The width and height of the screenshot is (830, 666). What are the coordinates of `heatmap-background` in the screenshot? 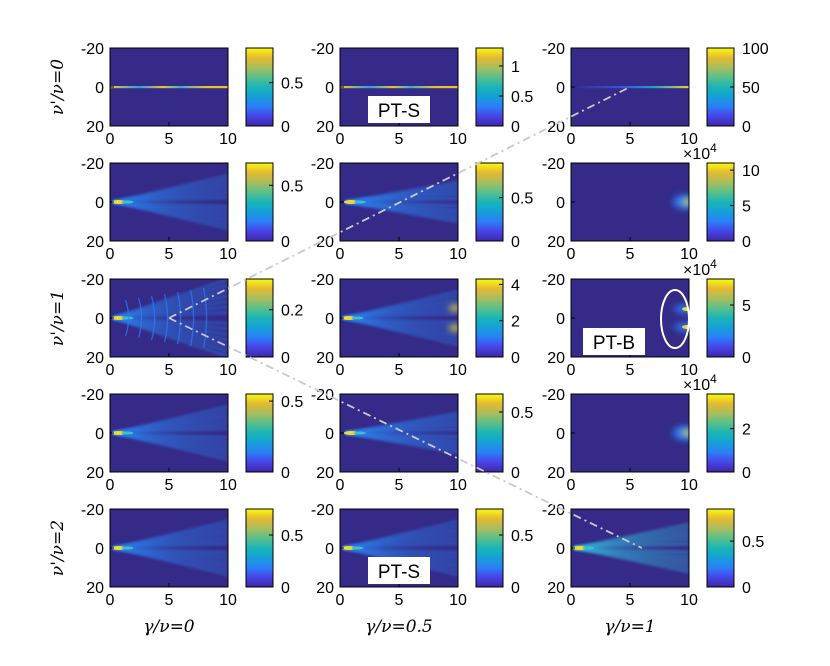 It's located at (630, 433).